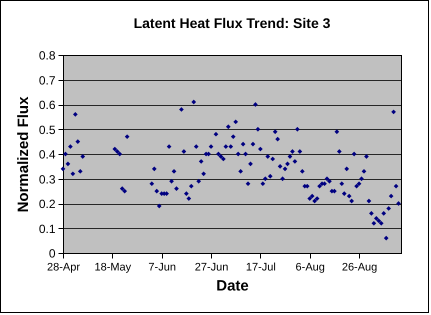 Image resolution: width=431 pixels, height=315 pixels. What do you see at coordinates (47, 80) in the screenshot?
I see `y-tick-label: 0.7` at bounding box center [47, 80].